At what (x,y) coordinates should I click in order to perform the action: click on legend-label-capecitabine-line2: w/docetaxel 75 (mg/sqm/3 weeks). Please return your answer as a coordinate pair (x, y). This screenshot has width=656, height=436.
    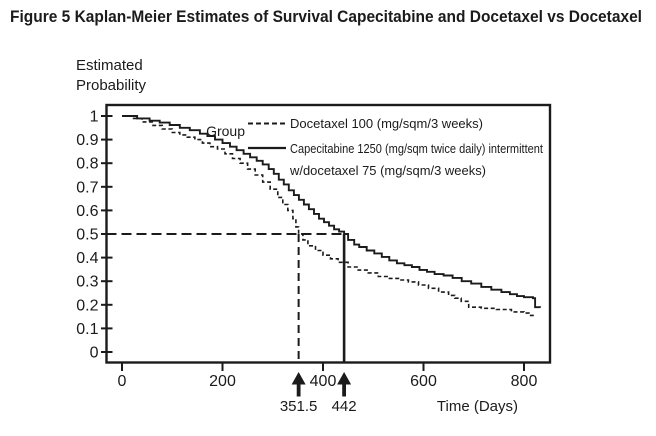
    Looking at the image, I should click on (387, 170).